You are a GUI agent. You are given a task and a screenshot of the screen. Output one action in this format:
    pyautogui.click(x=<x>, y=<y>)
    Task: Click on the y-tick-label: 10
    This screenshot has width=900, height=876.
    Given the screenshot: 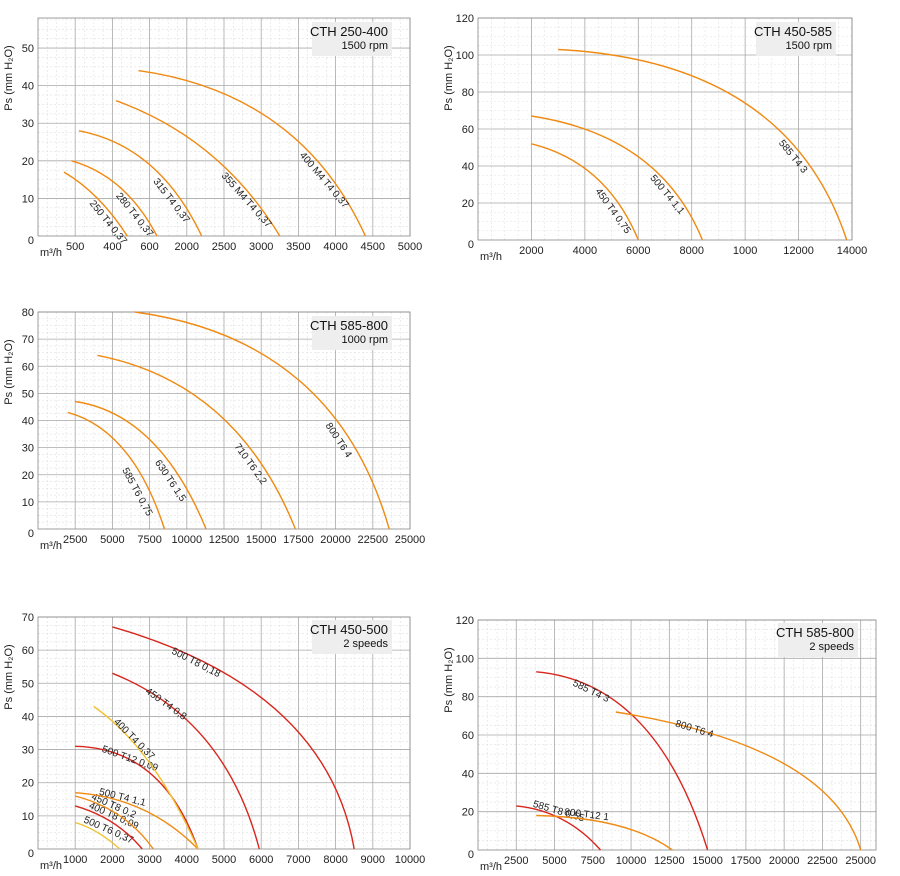 What is the action you would take?
    pyautogui.click(x=28, y=817)
    